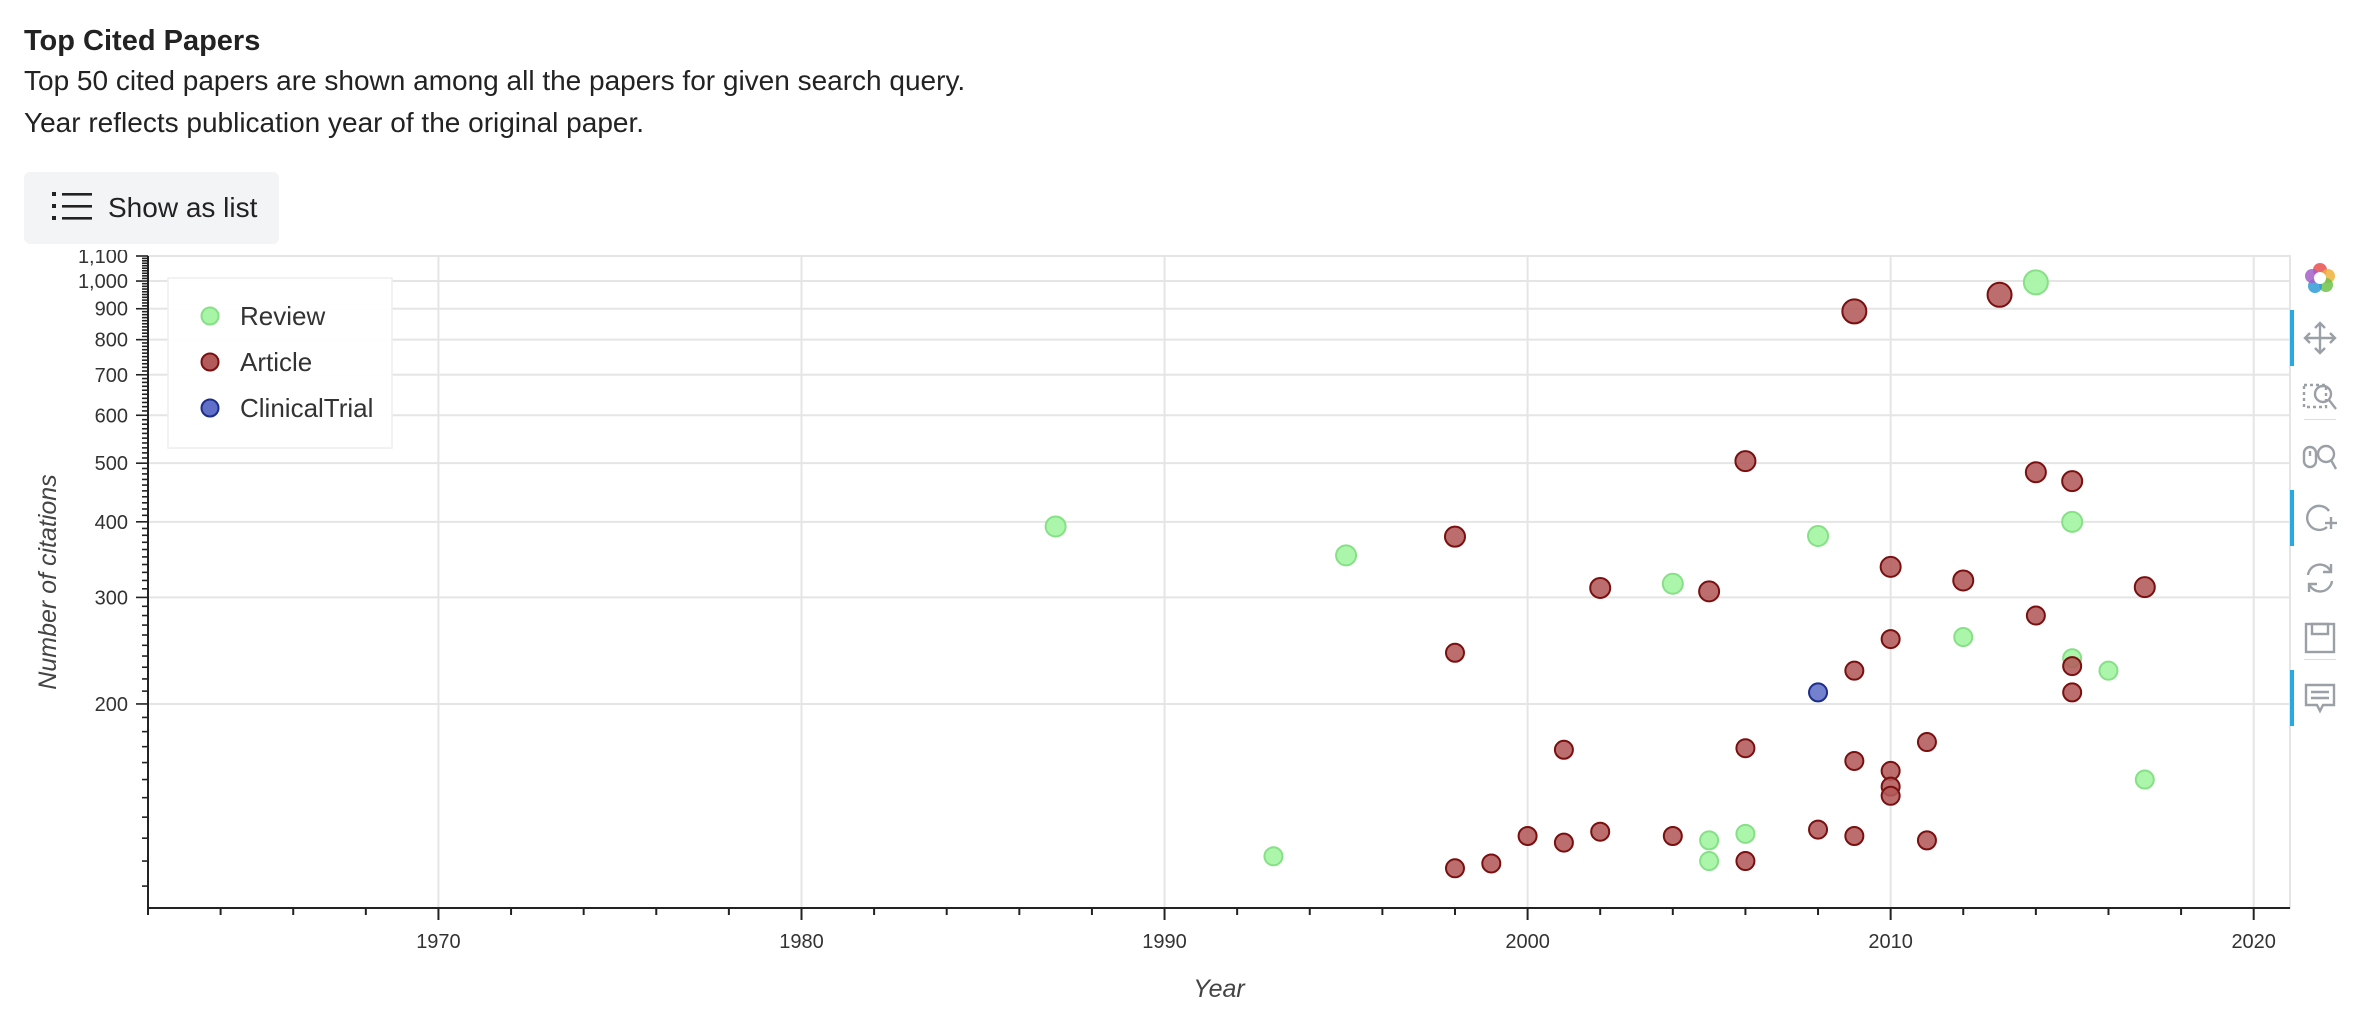 Image resolution: width=2376 pixels, height=1014 pixels. What do you see at coordinates (276, 362) in the screenshot?
I see `legend-label: Article` at bounding box center [276, 362].